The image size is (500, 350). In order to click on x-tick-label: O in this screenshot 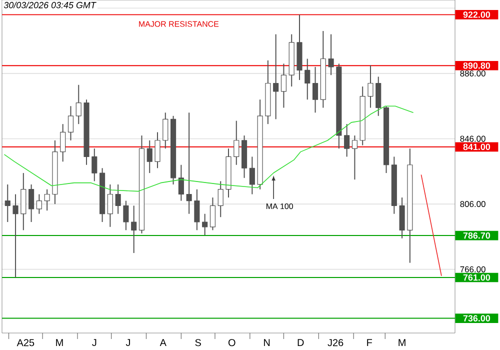, I will do `click(232, 342)`.